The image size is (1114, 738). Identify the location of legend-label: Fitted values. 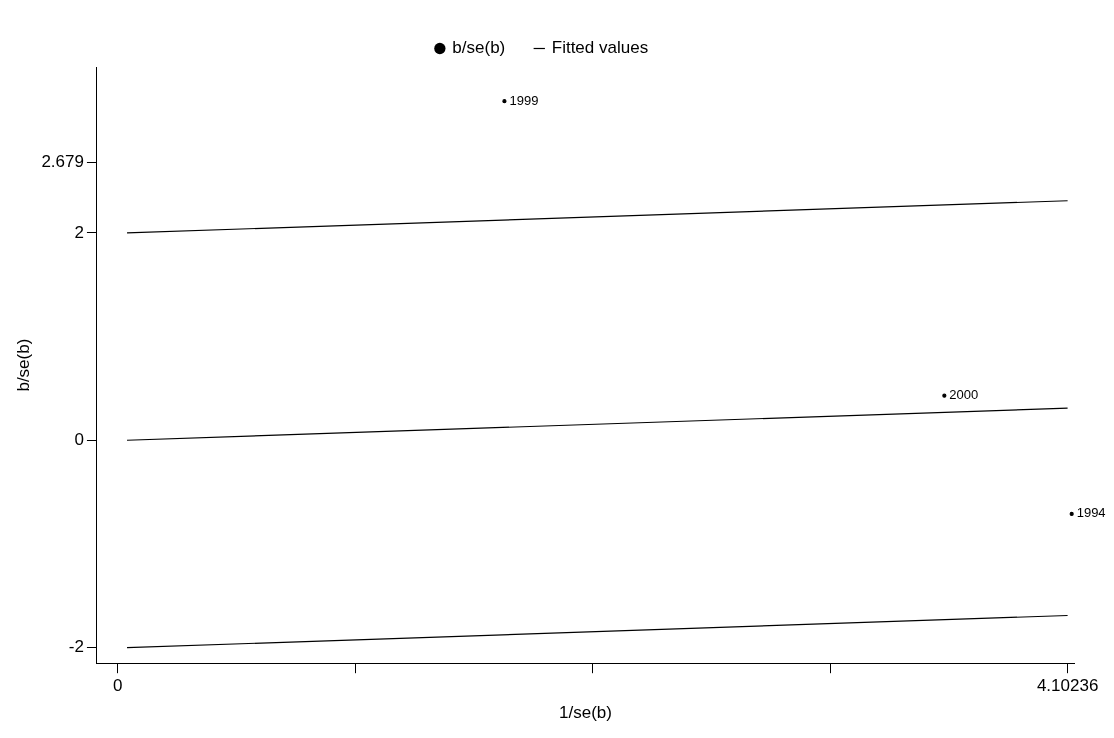
(600, 48).